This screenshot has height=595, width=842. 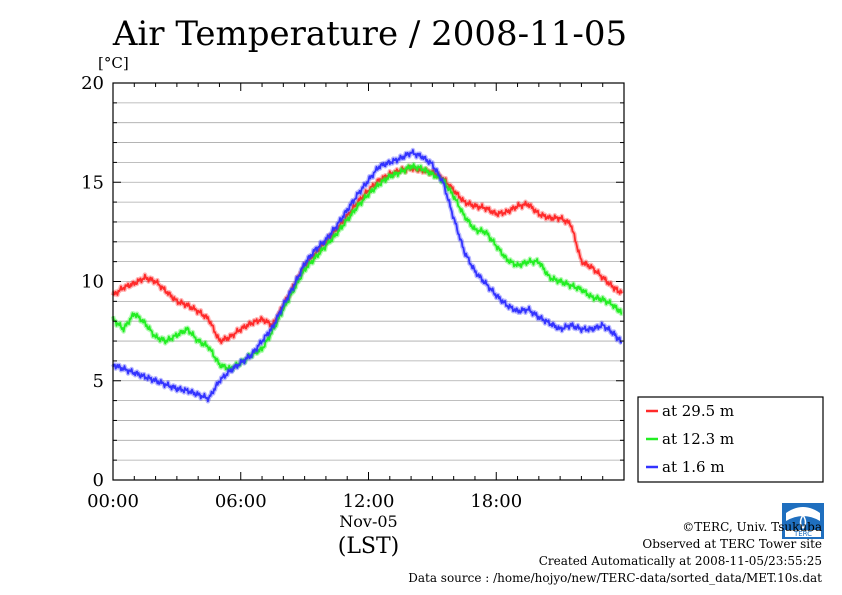 I want to click on x-tick-label: 18:00, so click(x=496, y=501).